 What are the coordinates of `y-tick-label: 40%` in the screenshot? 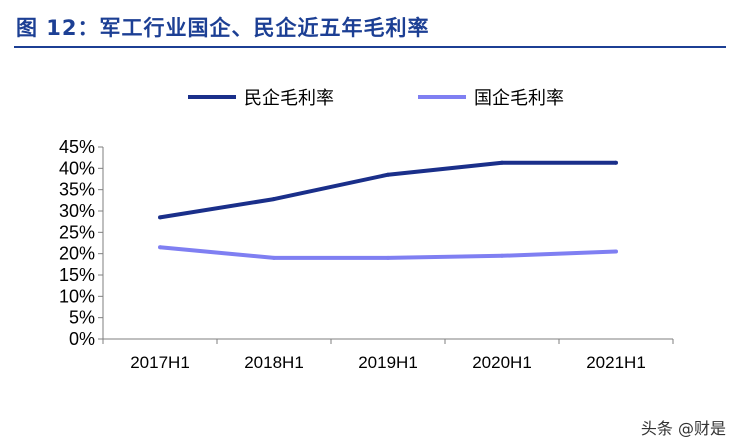 It's located at (77, 168).